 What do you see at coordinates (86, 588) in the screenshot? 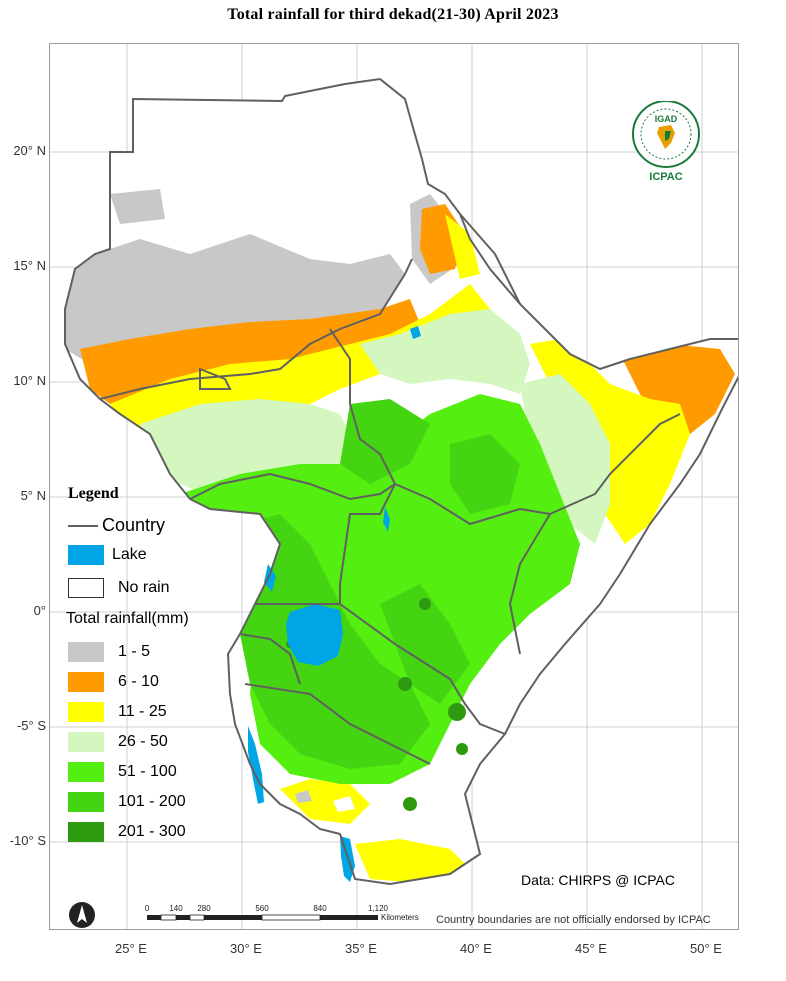
I see `no-rain-swatch` at bounding box center [86, 588].